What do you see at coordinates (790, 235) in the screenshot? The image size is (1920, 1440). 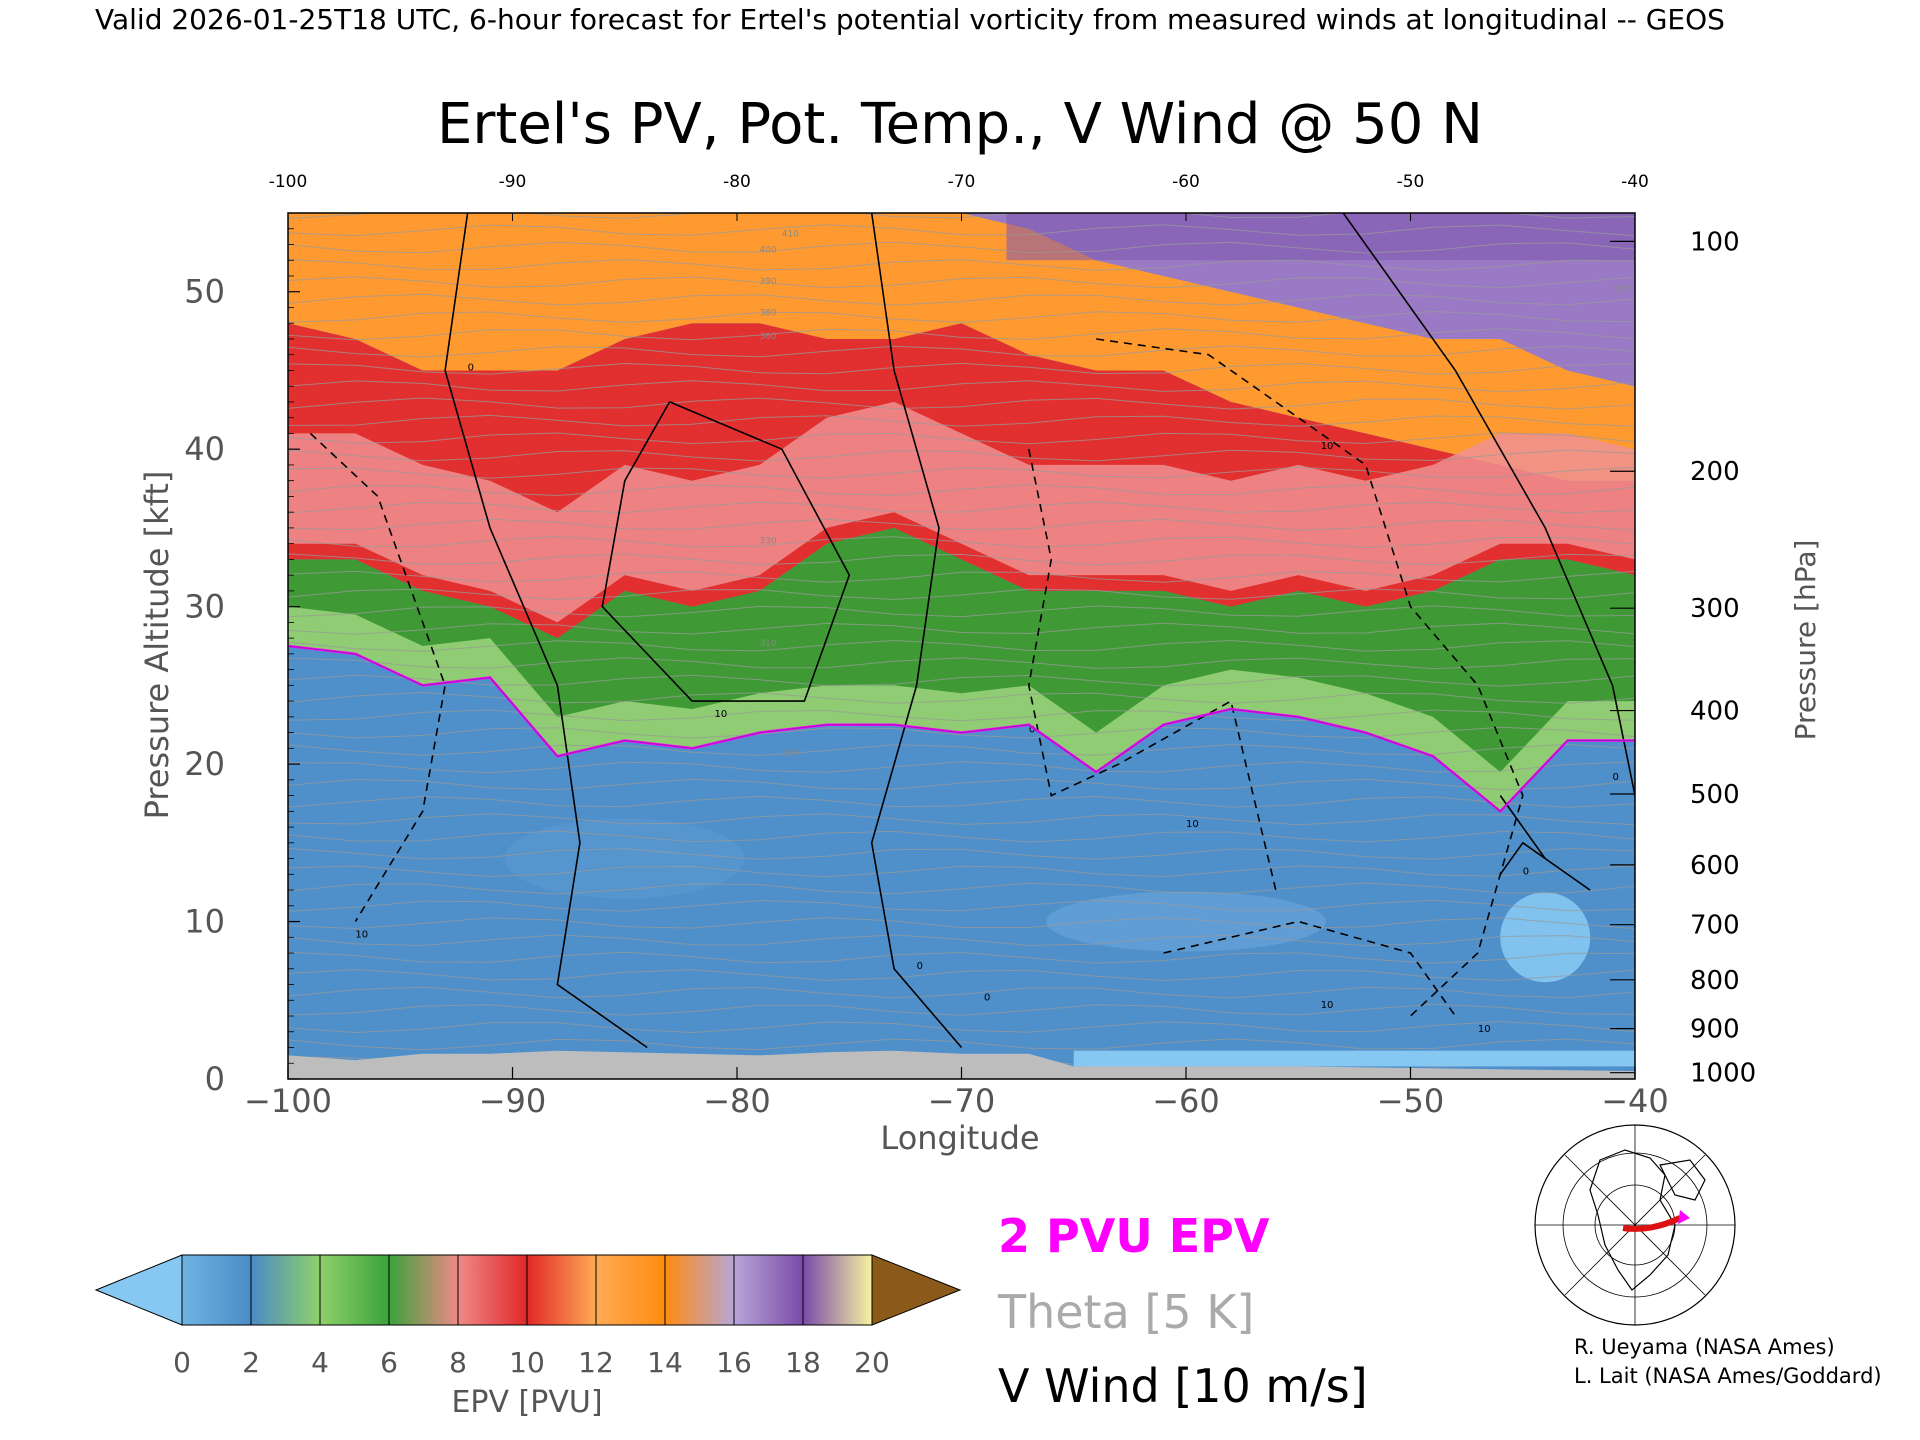 I see `theta-contour-label: 410` at bounding box center [790, 235].